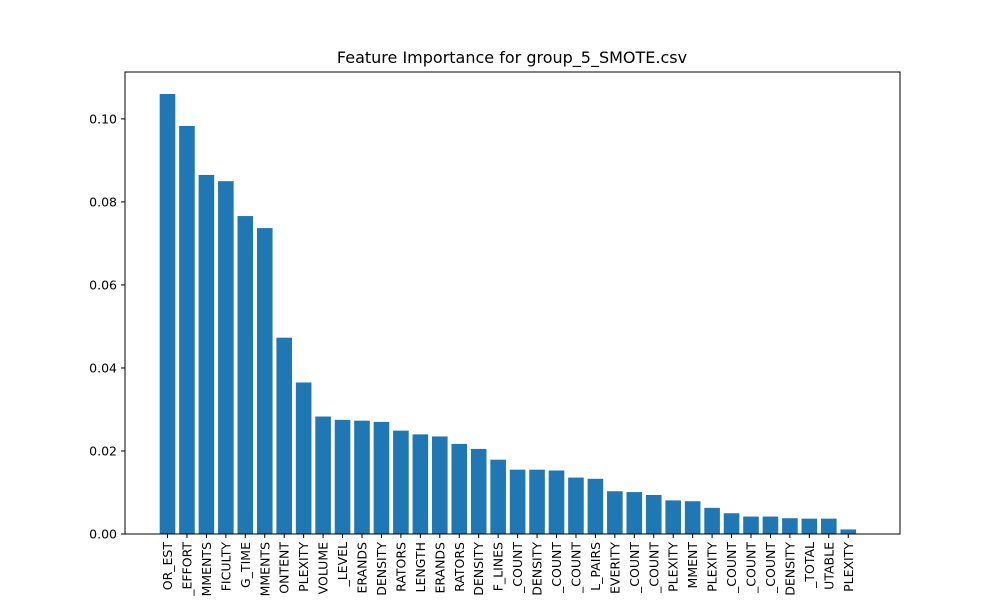  Describe the element at coordinates (614, 568) in the screenshot. I see `x-tick-label: EVERITY` at that location.